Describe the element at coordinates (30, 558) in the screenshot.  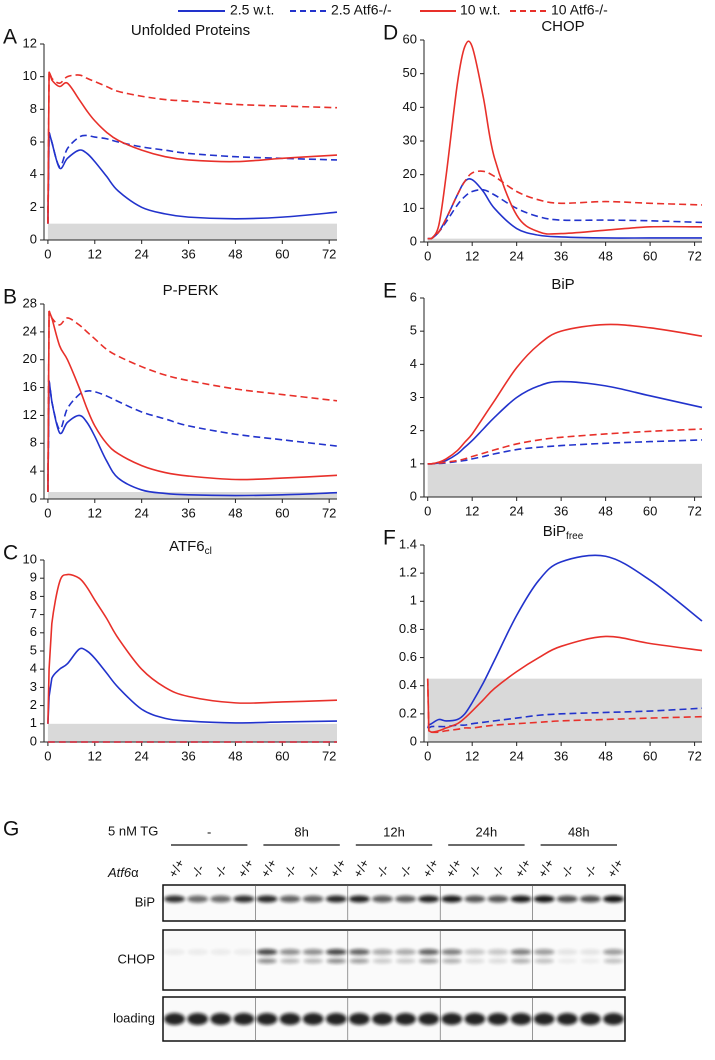
I see `y-tick-label: 10` at that location.